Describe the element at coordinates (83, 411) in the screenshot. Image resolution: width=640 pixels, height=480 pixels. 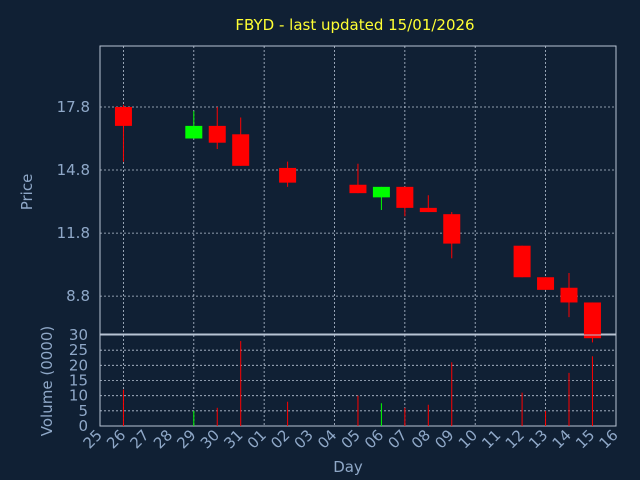
I see `volume-tick-label: 5` at that location.